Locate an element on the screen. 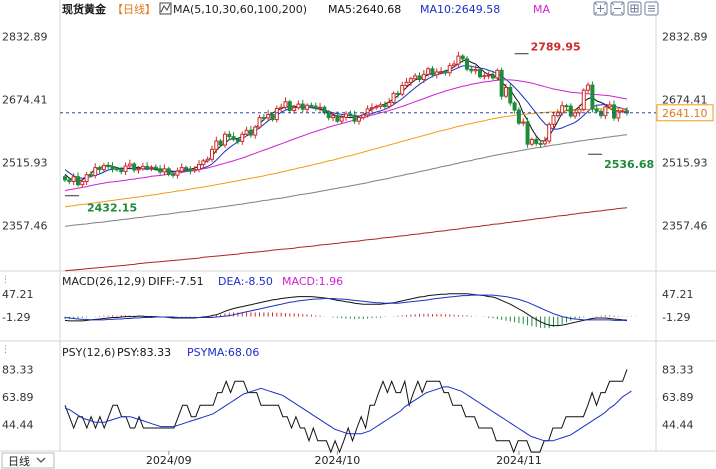 This screenshot has width=716, height=469. period-selector-button: 日线 is located at coordinates (28, 460).